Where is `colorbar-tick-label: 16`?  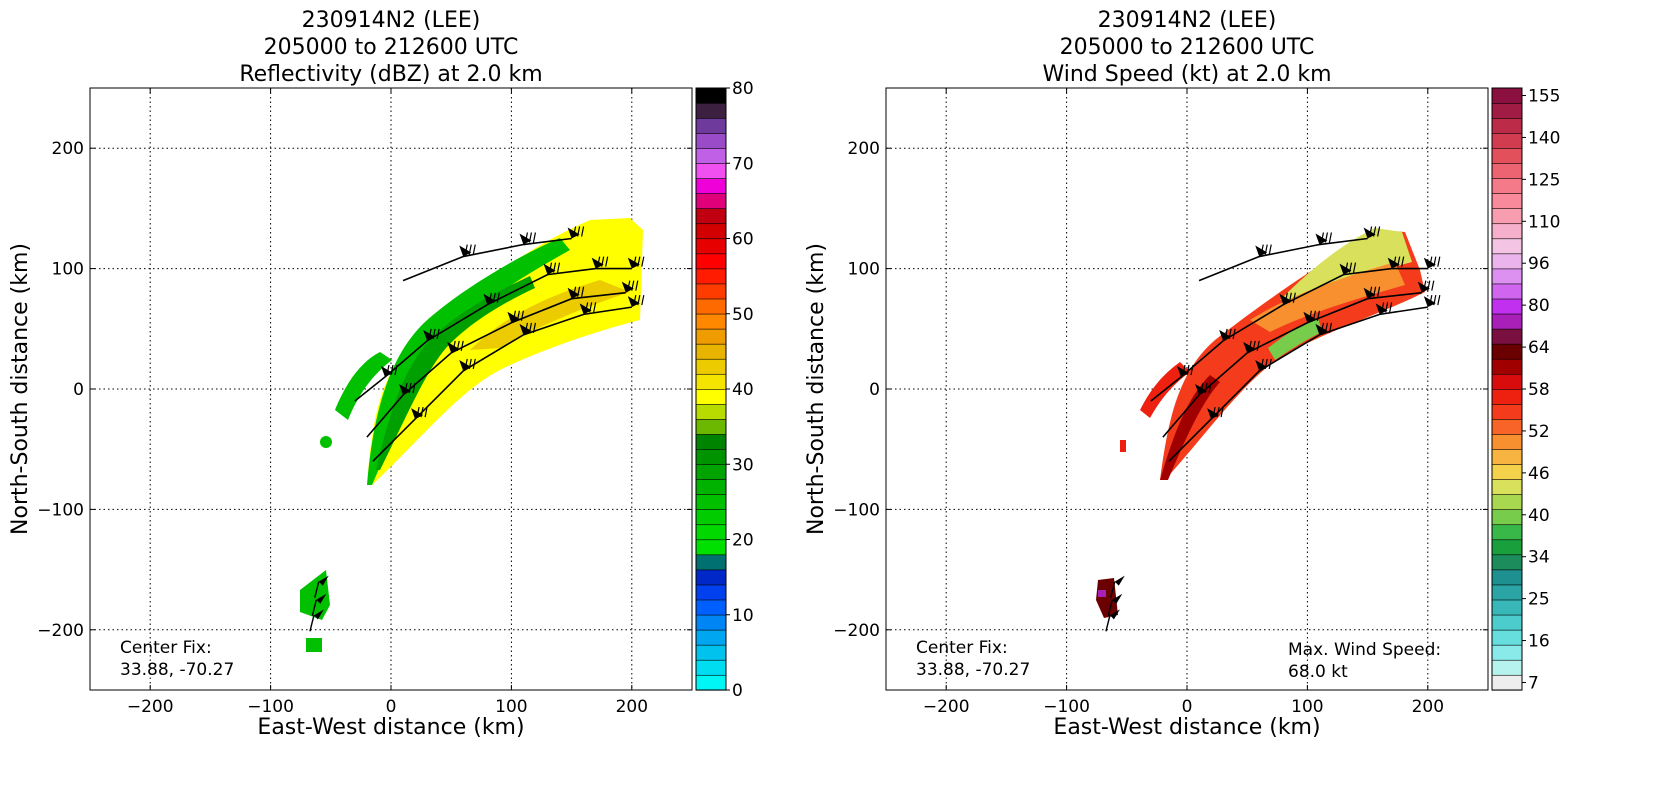
colorbar-tick-label: 16 is located at coordinates (1539, 642).